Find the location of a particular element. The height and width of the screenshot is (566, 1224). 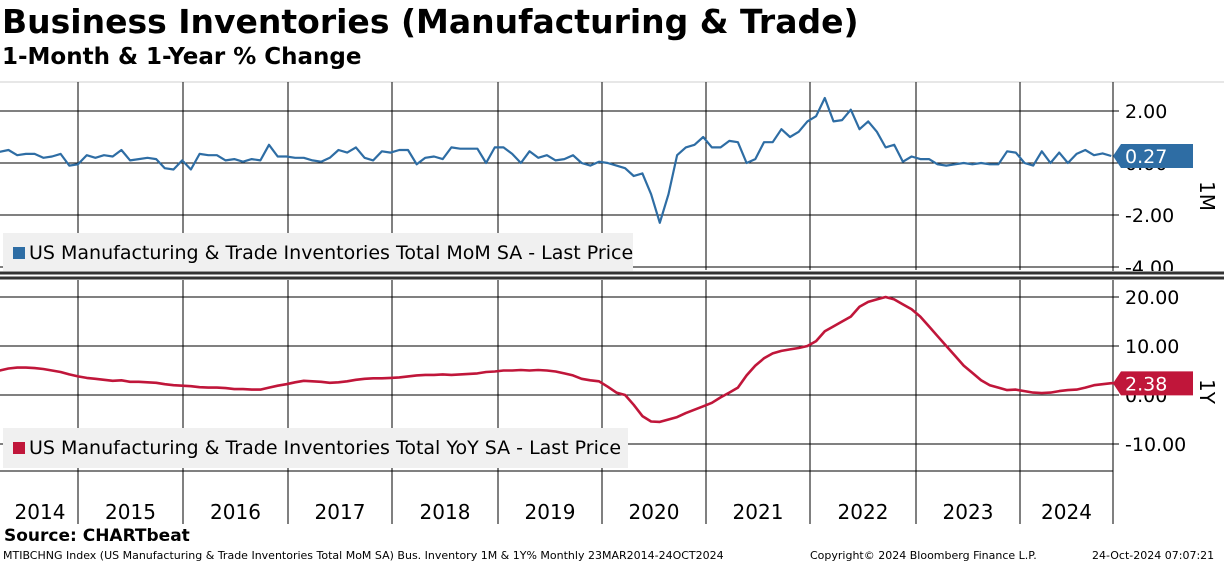

footer-copyright: Copyright© 2024 Bloomberg Finance L.P. is located at coordinates (923, 555).